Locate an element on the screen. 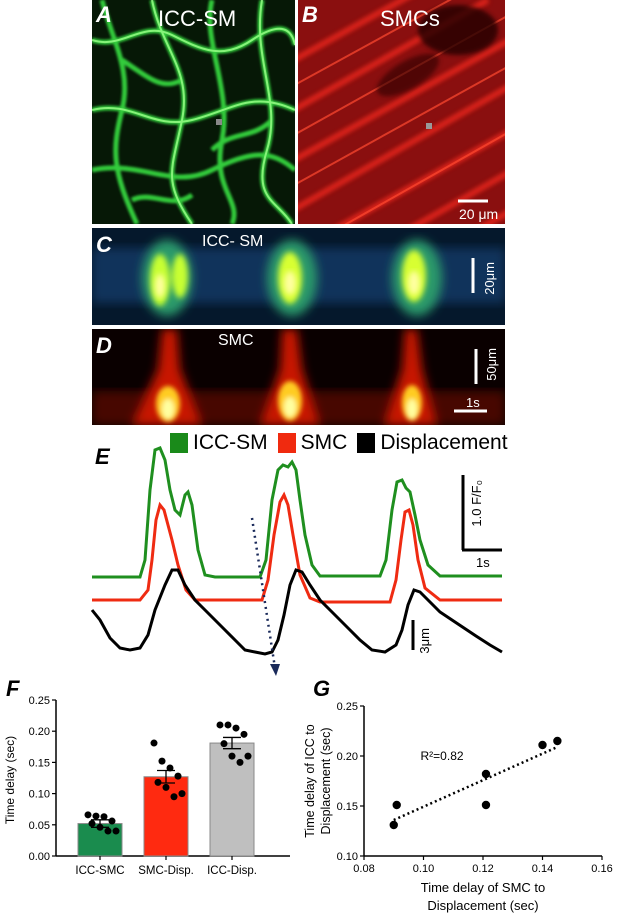 The height and width of the screenshot is (916, 617). g-xtick-label: 0.16 is located at coordinates (601, 869).